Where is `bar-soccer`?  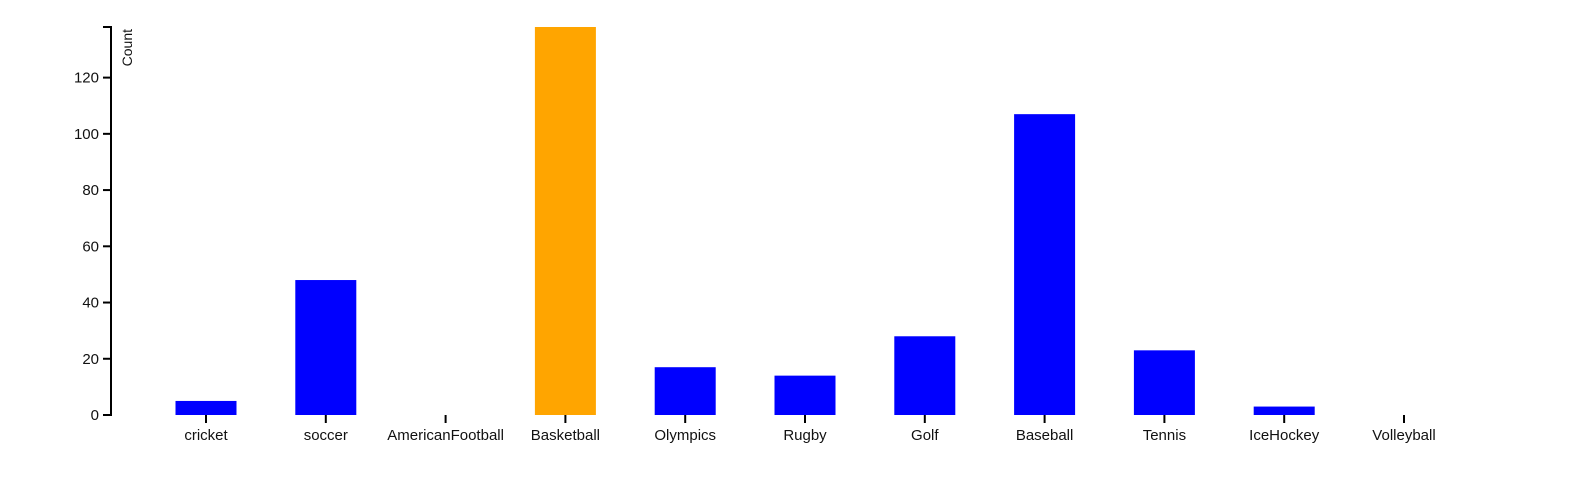
bar-soccer is located at coordinates (326, 347).